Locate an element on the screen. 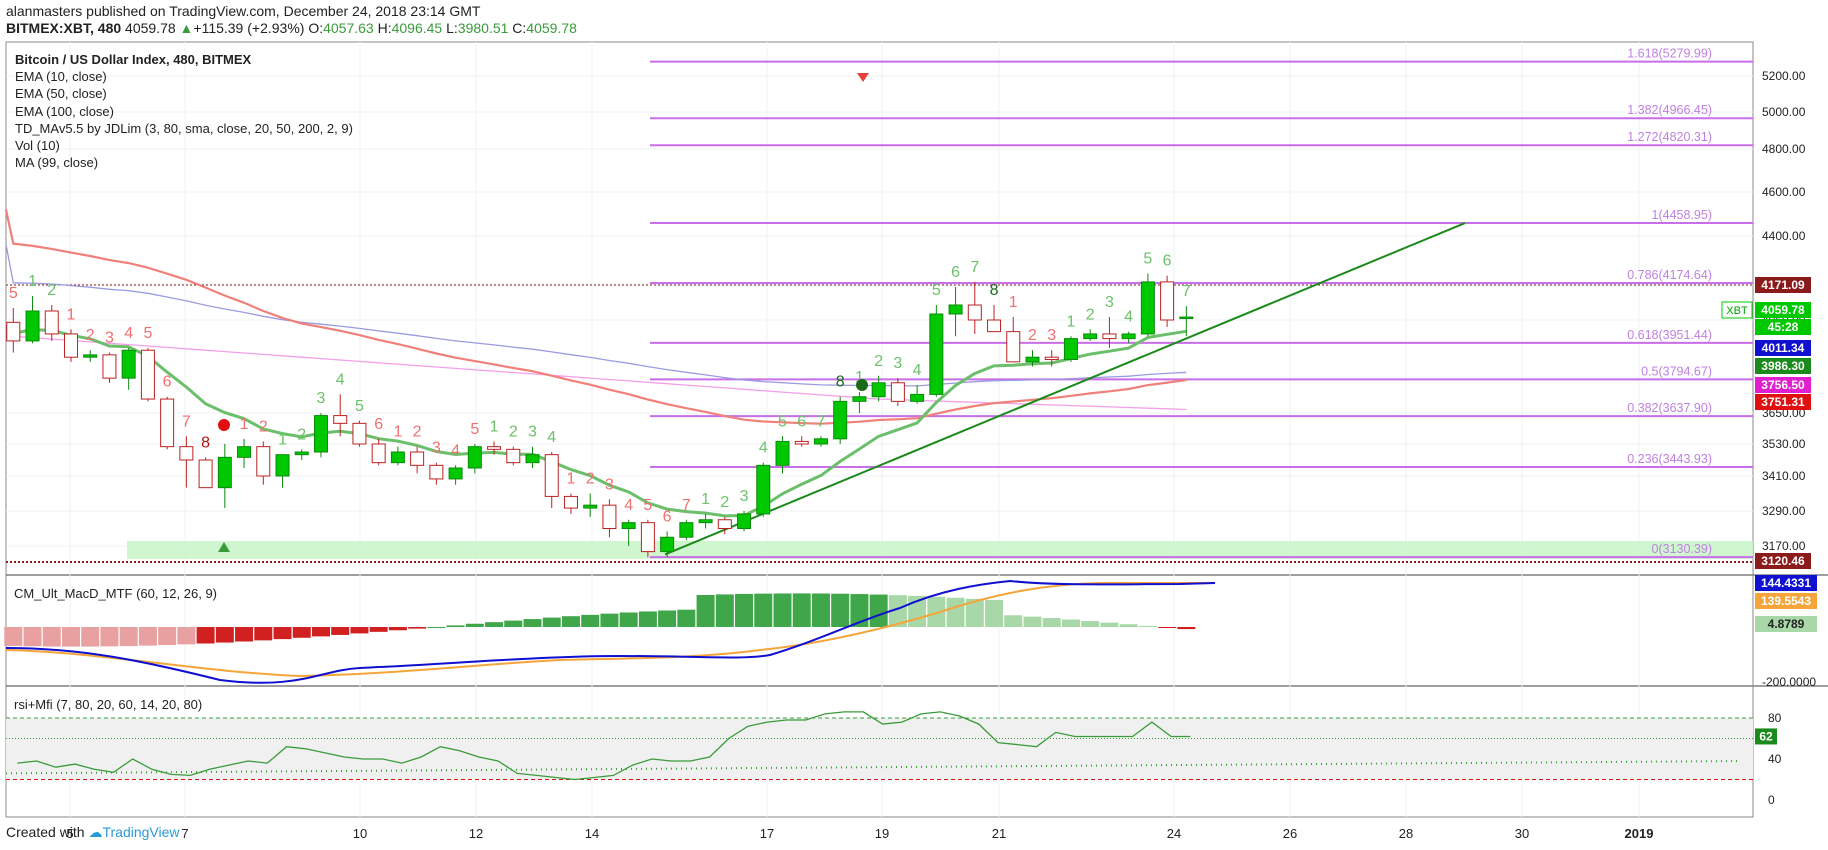  publisher-name: alanmasters is located at coordinates (44, 11).